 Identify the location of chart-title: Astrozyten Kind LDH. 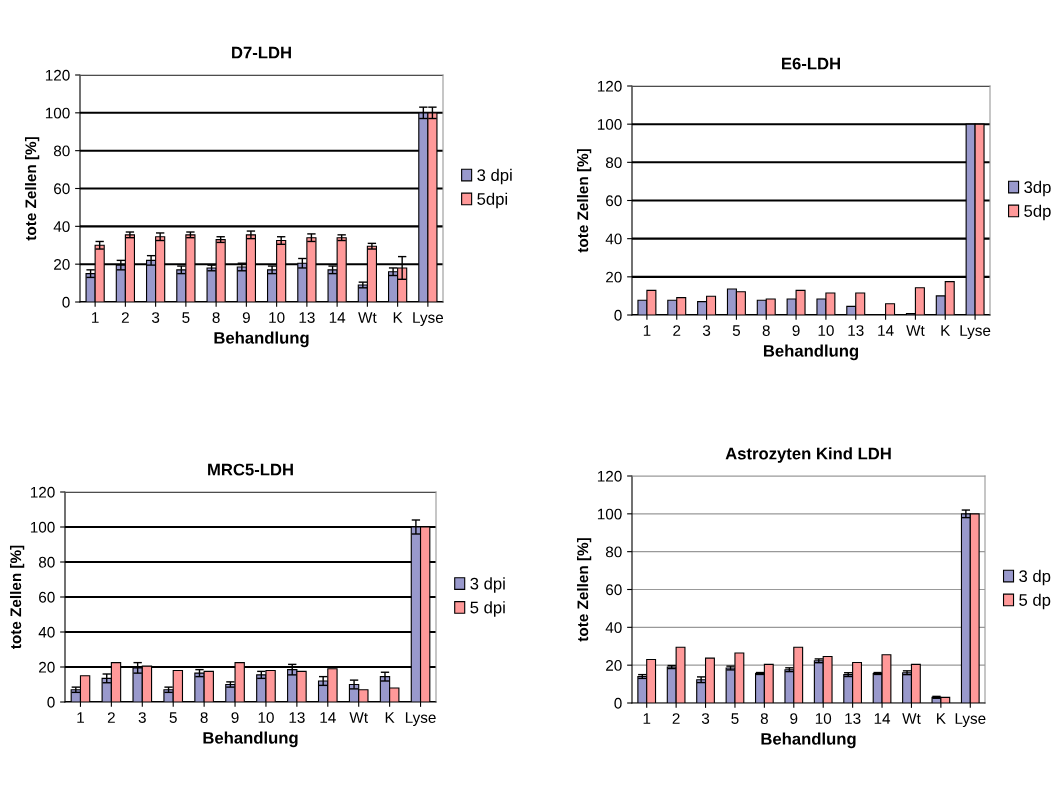
(808, 455).